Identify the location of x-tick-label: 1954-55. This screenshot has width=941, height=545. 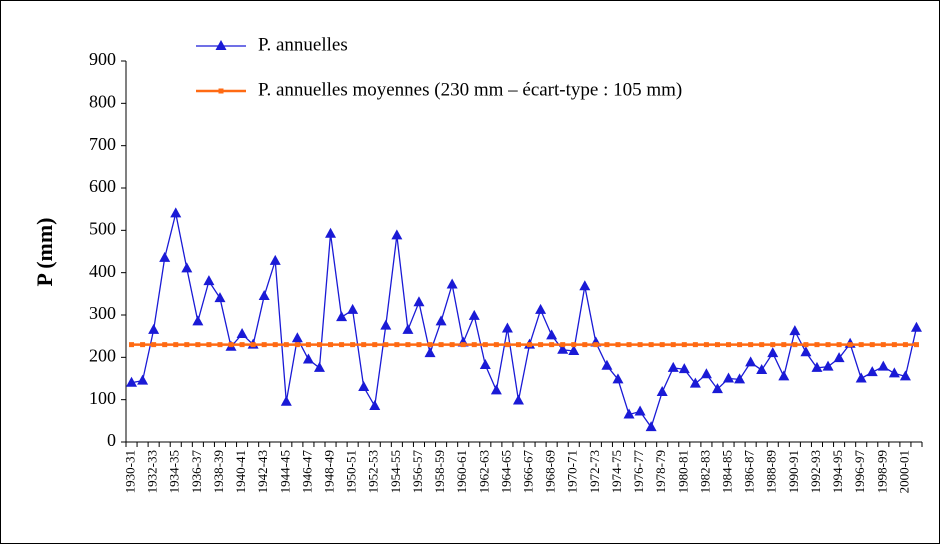
(395, 471).